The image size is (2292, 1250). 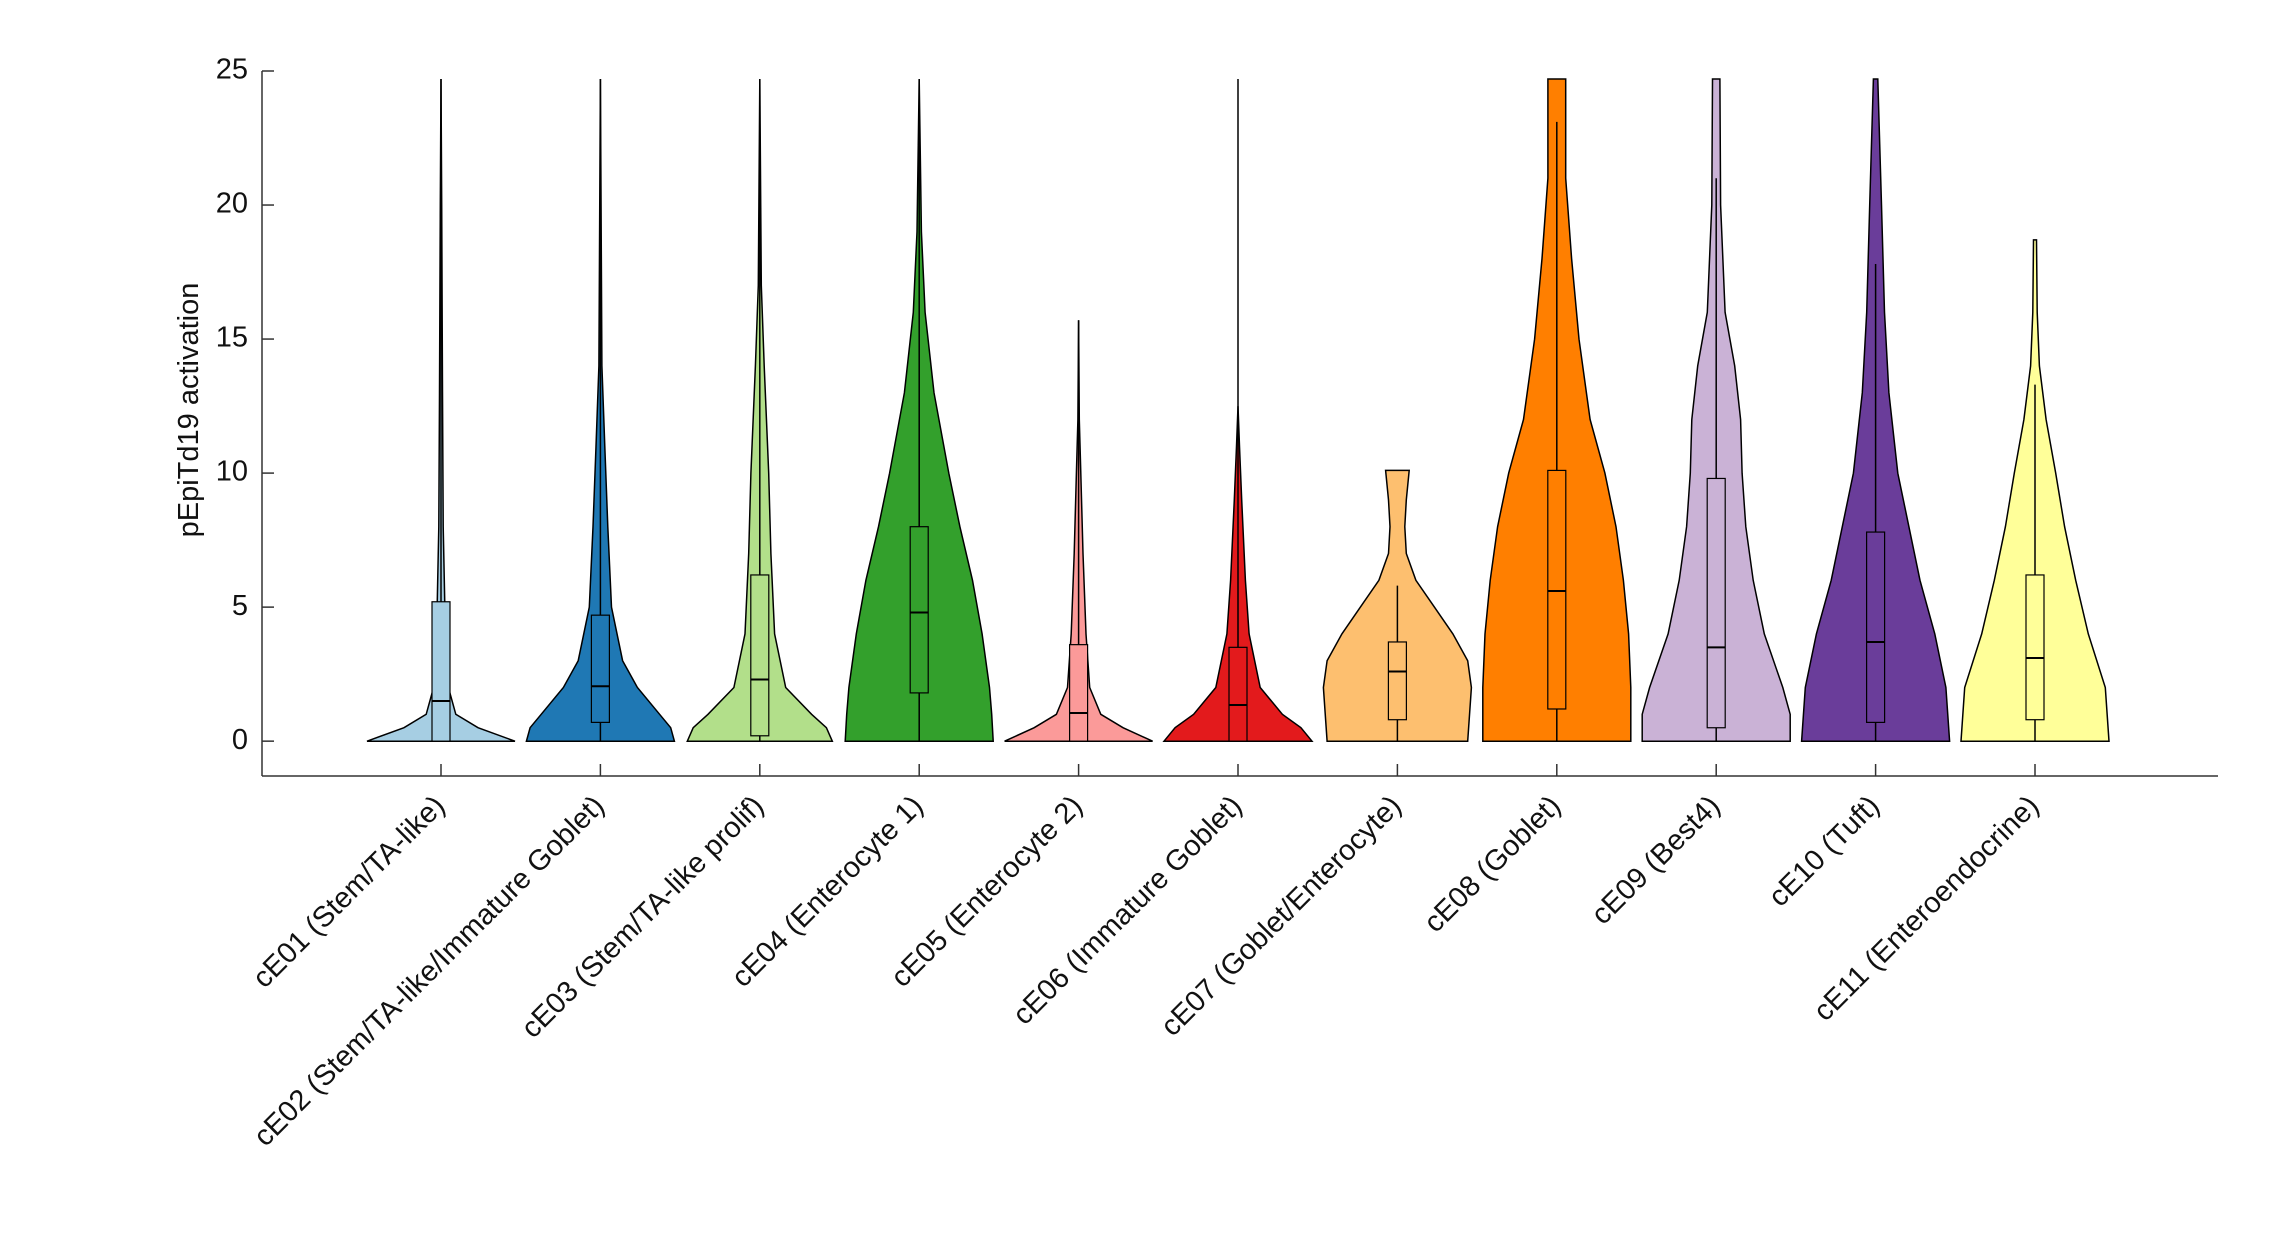 I want to click on y-tick-label: 25, so click(x=232, y=70).